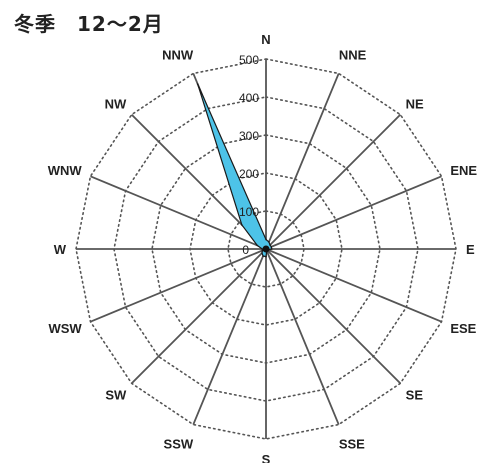 The image size is (503, 463). Describe the element at coordinates (116, 395) in the screenshot. I see `direction-label-sw: SW` at that location.